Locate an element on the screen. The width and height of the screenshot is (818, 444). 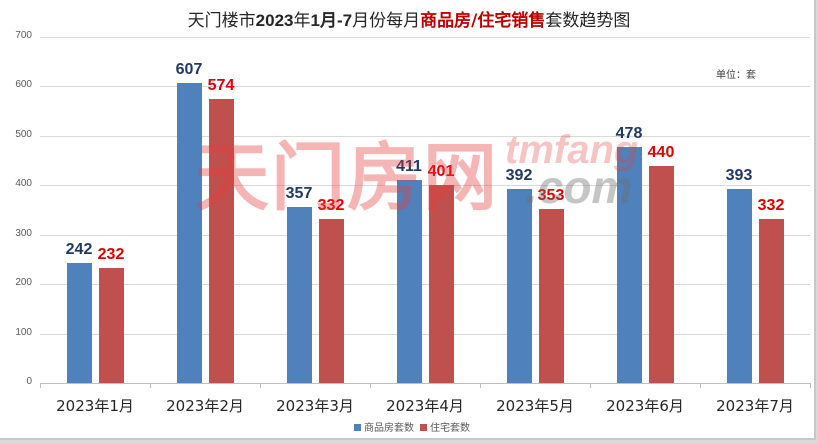
x-category-label: 2023年4月 is located at coordinates (425, 406).